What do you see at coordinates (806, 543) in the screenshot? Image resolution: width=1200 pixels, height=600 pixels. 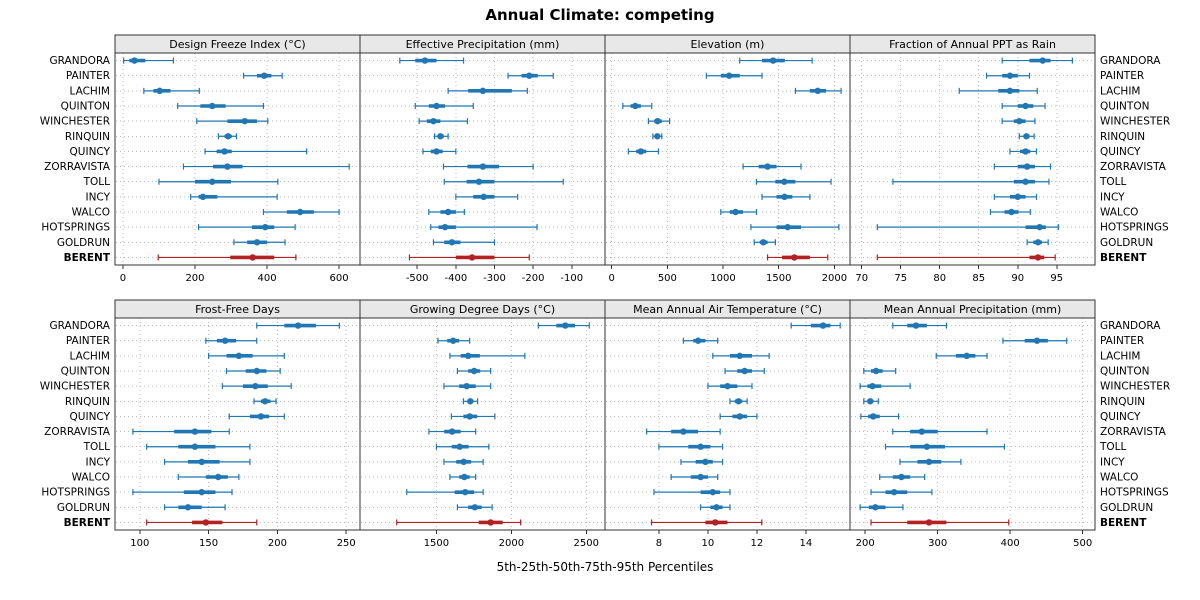 I see `x-tick-label: 14` at bounding box center [806, 543].